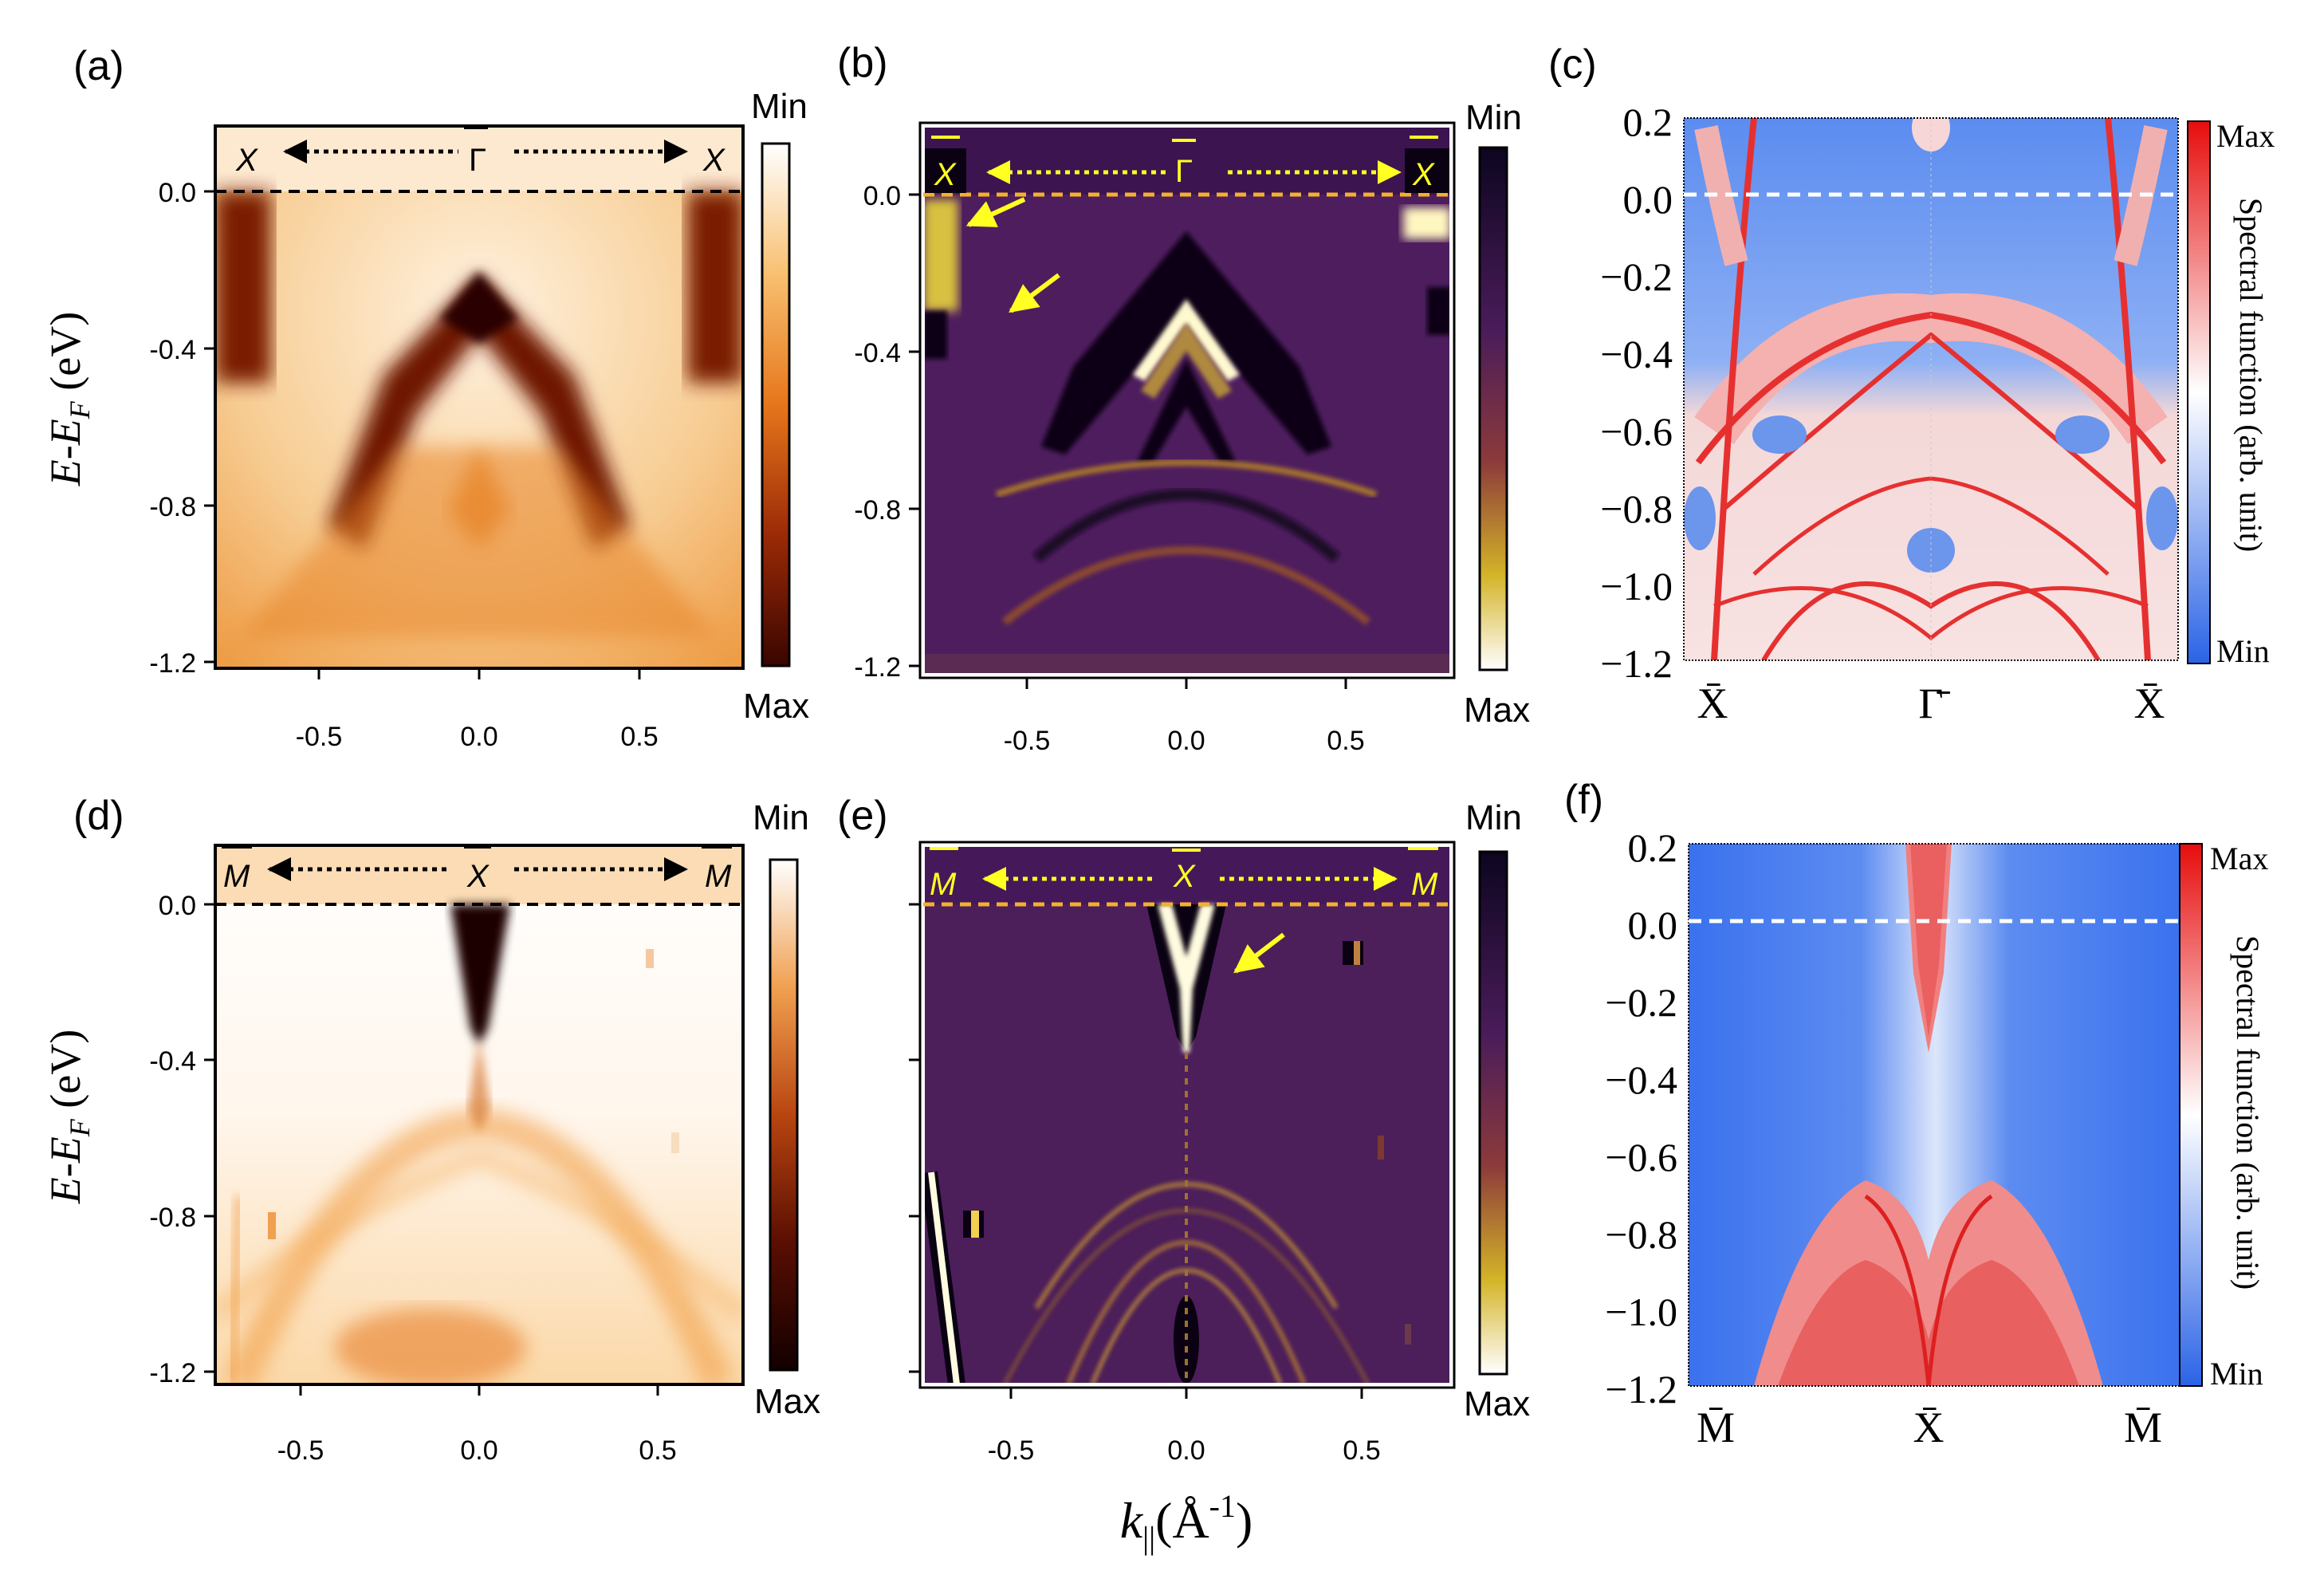 The image size is (2324, 1579). Describe the element at coordinates (1345, 741) in the screenshot. I see `panel-b-xtick-2: 0.5` at that location.